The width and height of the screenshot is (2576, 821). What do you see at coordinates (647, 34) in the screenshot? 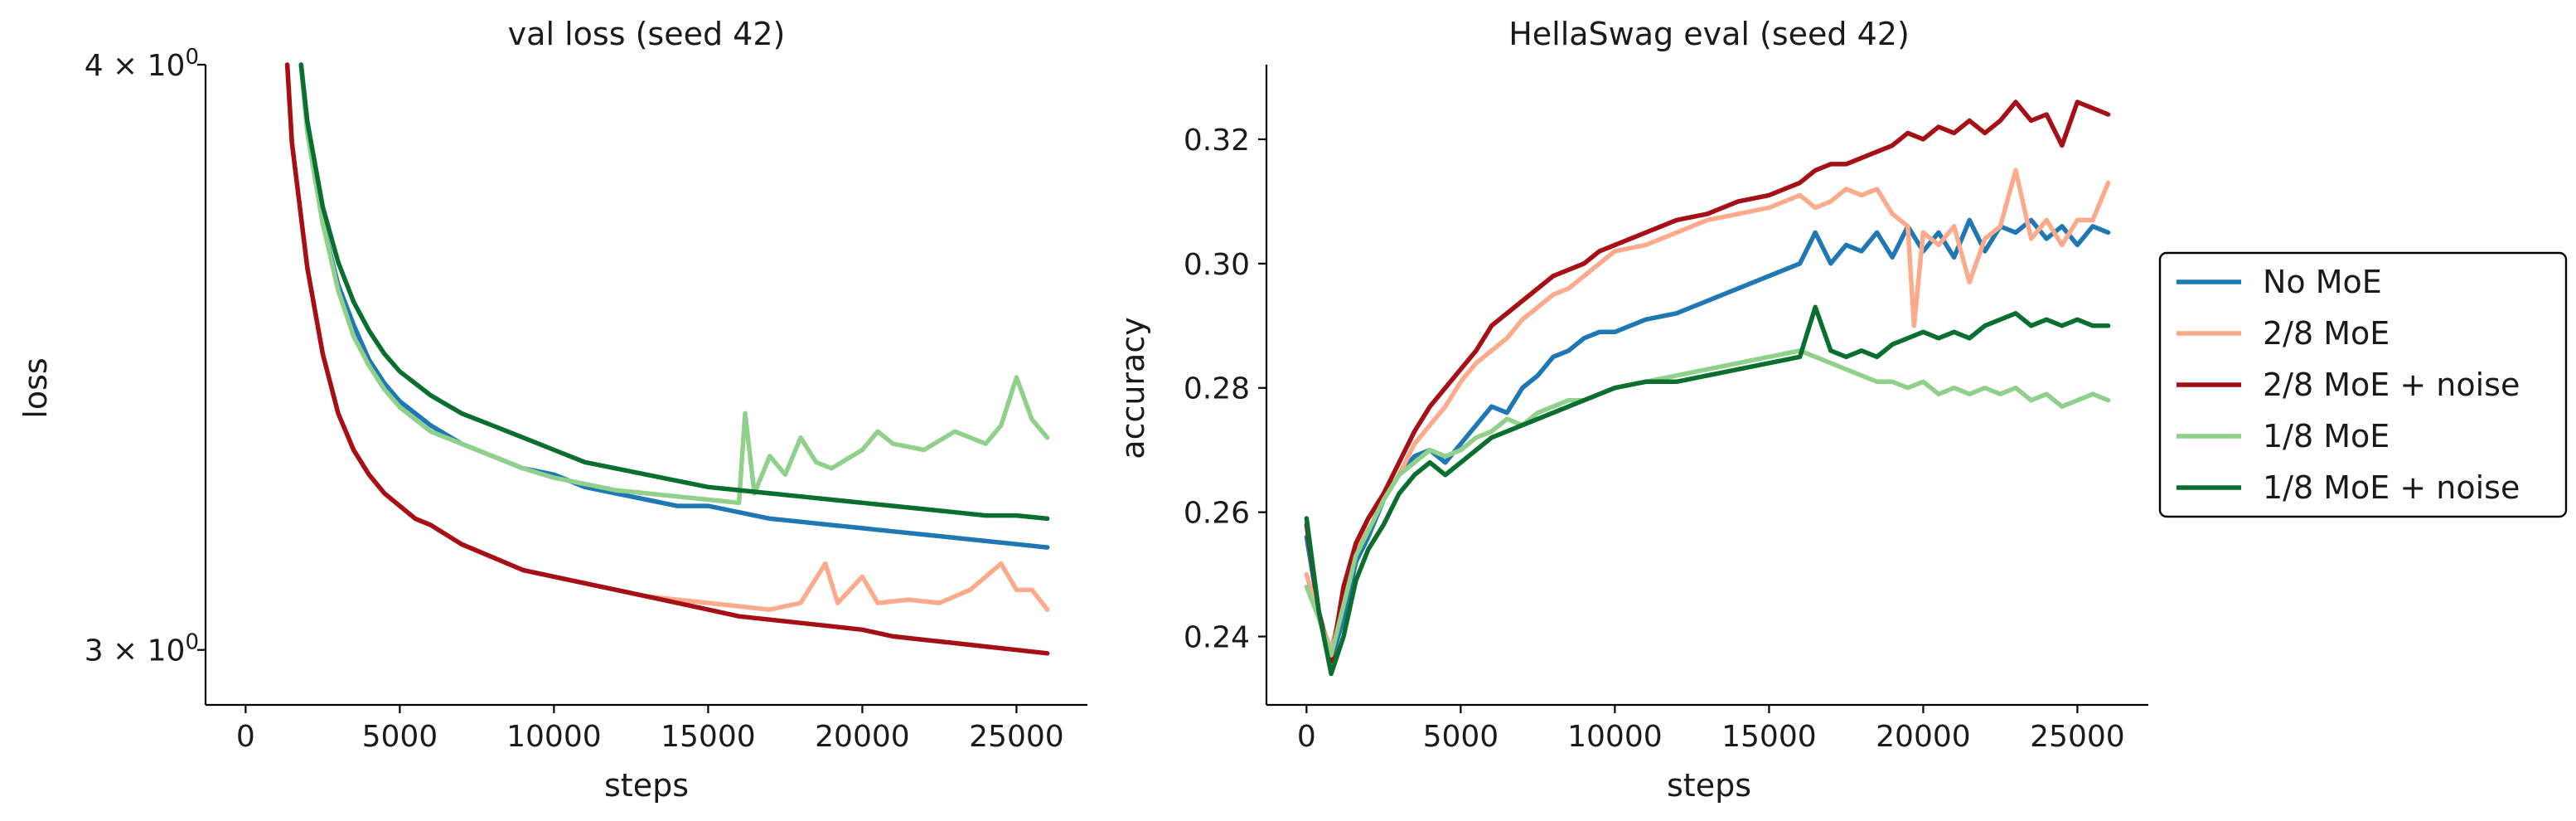
I see `val-loss-title: val loss (seed 42)` at bounding box center [647, 34].